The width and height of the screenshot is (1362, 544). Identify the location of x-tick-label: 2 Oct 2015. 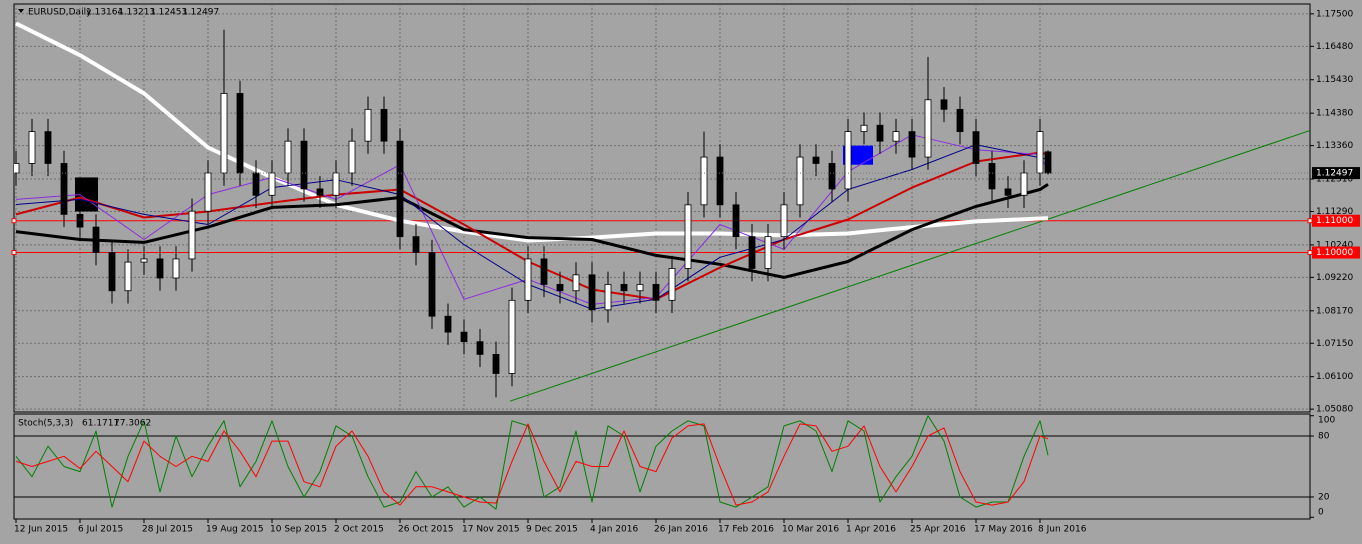
(359, 530).